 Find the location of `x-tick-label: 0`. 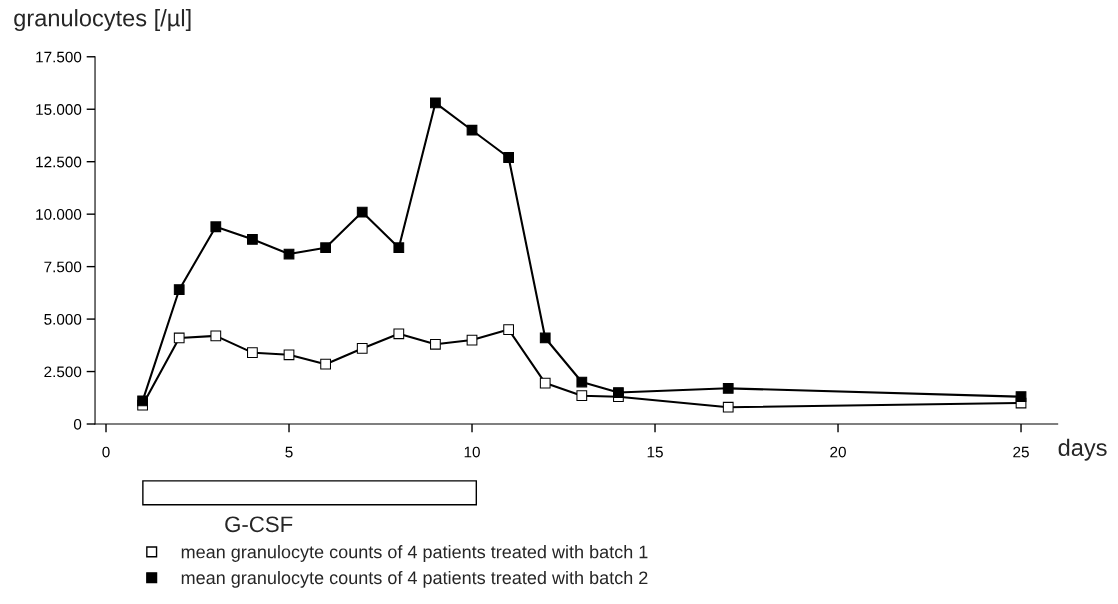

x-tick-label: 0 is located at coordinates (106, 452).